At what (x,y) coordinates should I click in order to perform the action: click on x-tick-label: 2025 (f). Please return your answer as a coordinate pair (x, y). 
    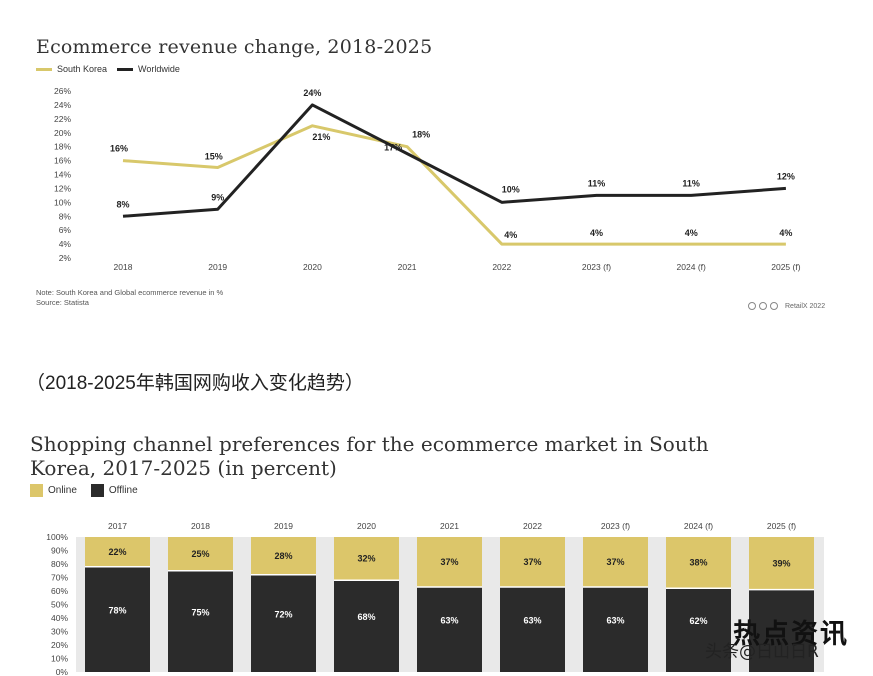
    Looking at the image, I should click on (785, 267).